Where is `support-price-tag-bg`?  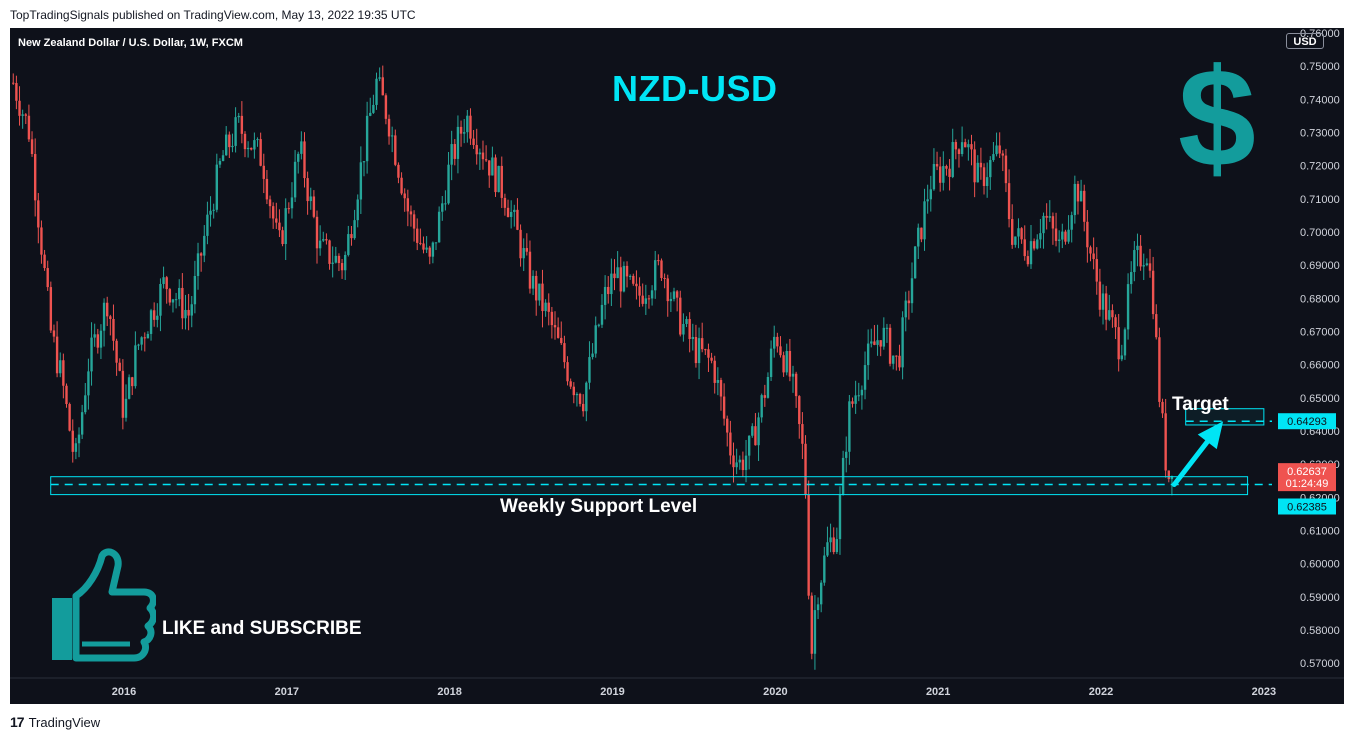 support-price-tag-bg is located at coordinates (1307, 506).